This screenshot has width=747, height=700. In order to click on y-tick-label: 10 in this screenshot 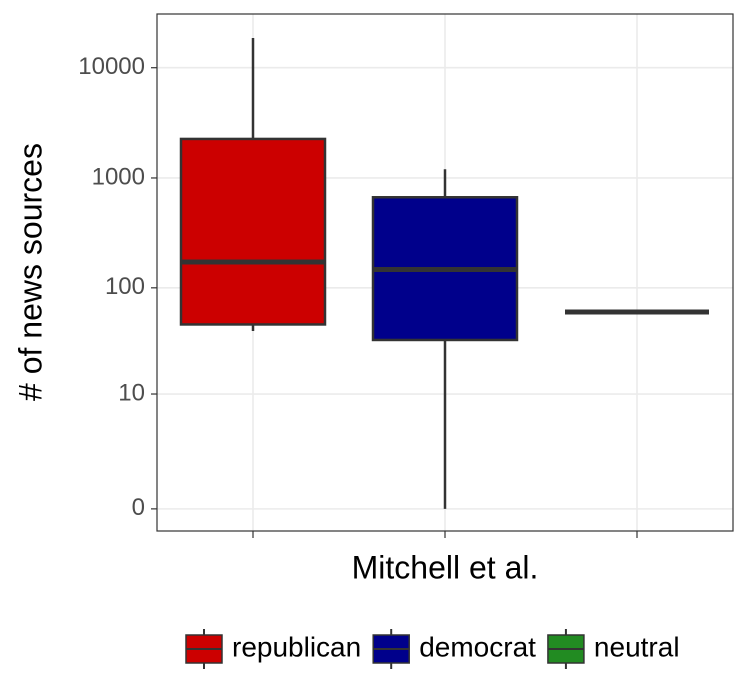, I will do `click(131, 392)`.